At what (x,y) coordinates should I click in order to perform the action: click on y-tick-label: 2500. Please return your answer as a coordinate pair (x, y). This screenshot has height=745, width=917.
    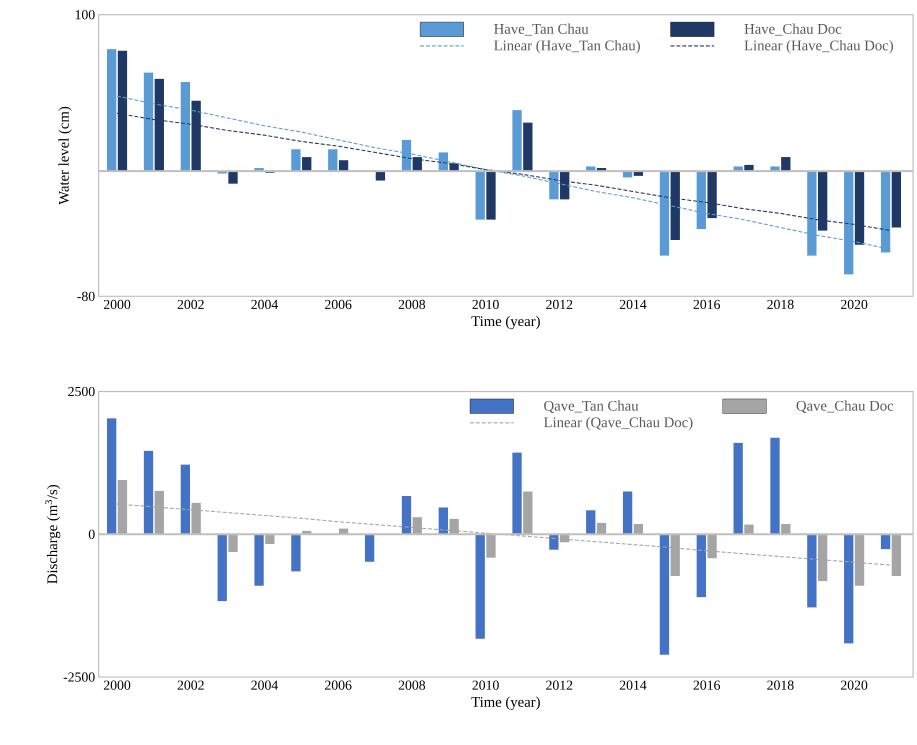
    Looking at the image, I should click on (81, 391).